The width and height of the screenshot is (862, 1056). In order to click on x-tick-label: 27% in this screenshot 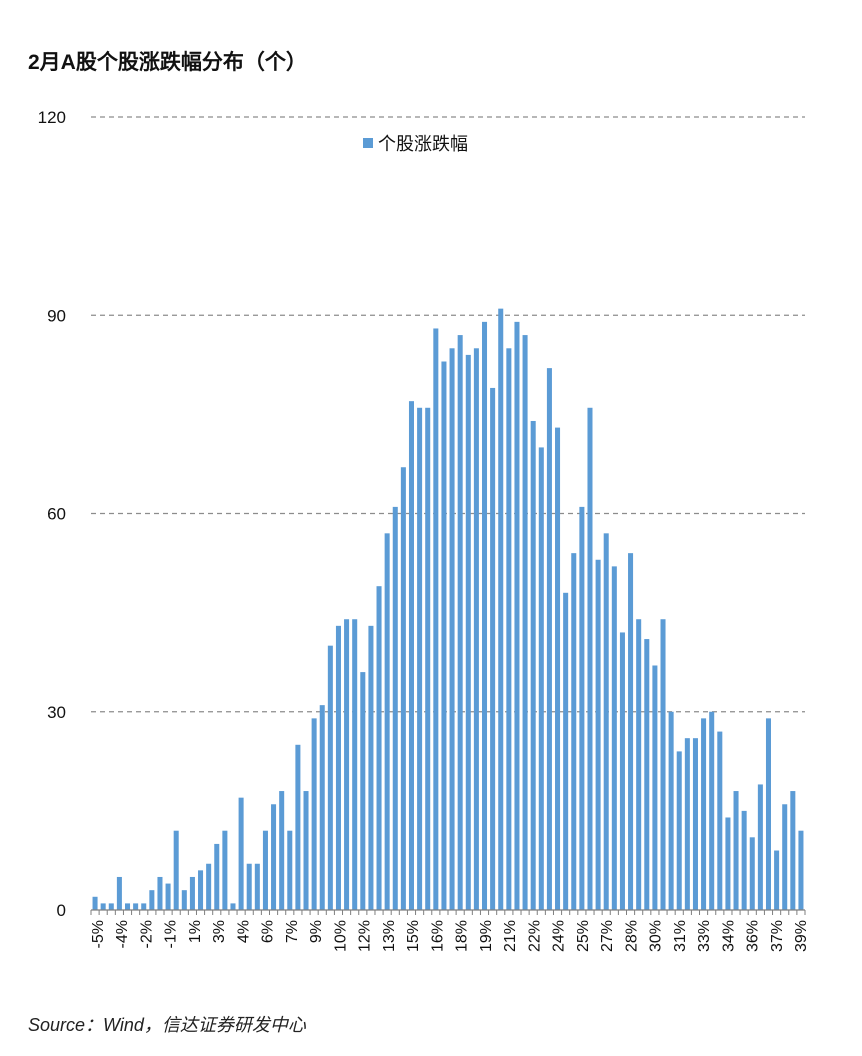, I will do `click(607, 936)`.